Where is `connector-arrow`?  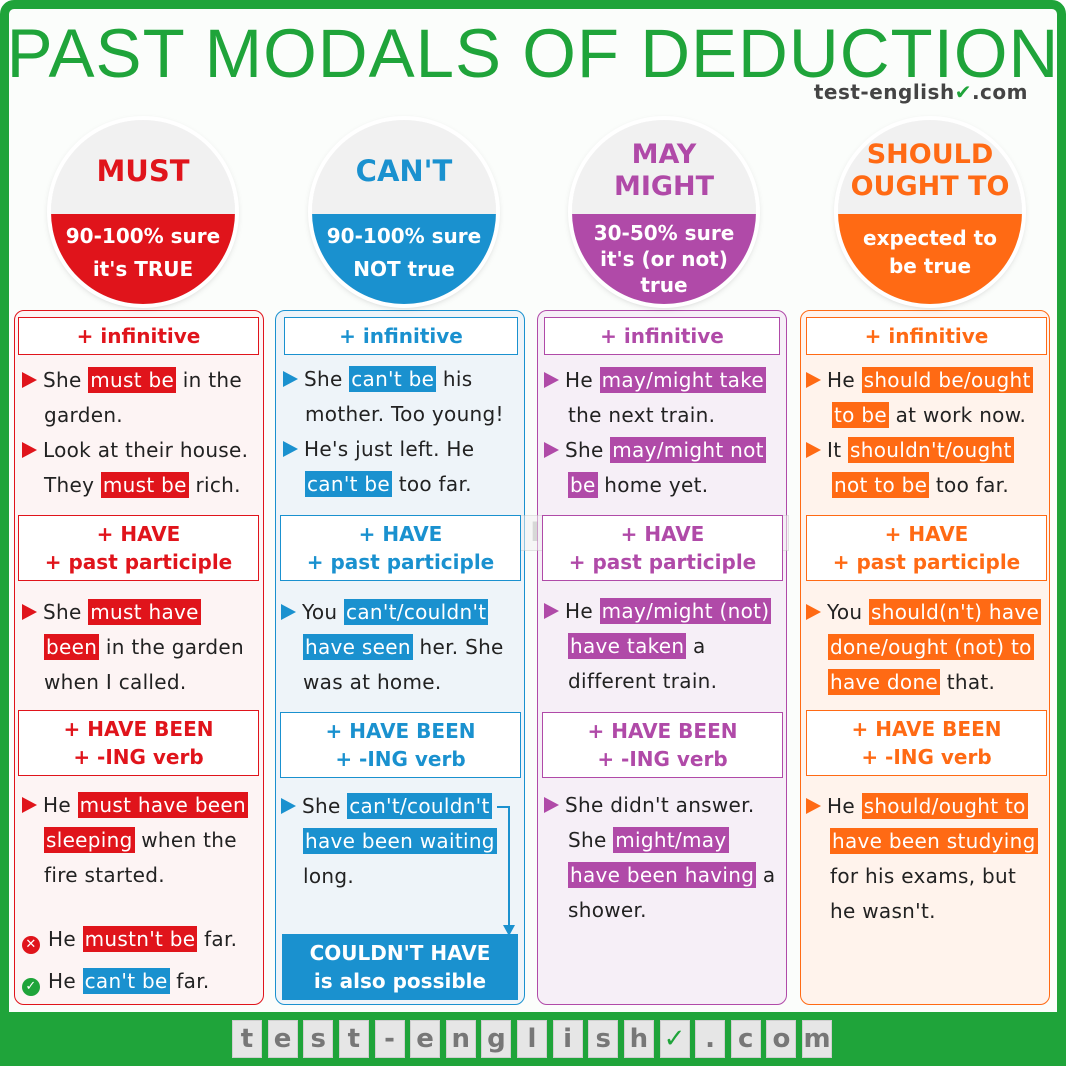 connector-arrow is located at coordinates (506, 871).